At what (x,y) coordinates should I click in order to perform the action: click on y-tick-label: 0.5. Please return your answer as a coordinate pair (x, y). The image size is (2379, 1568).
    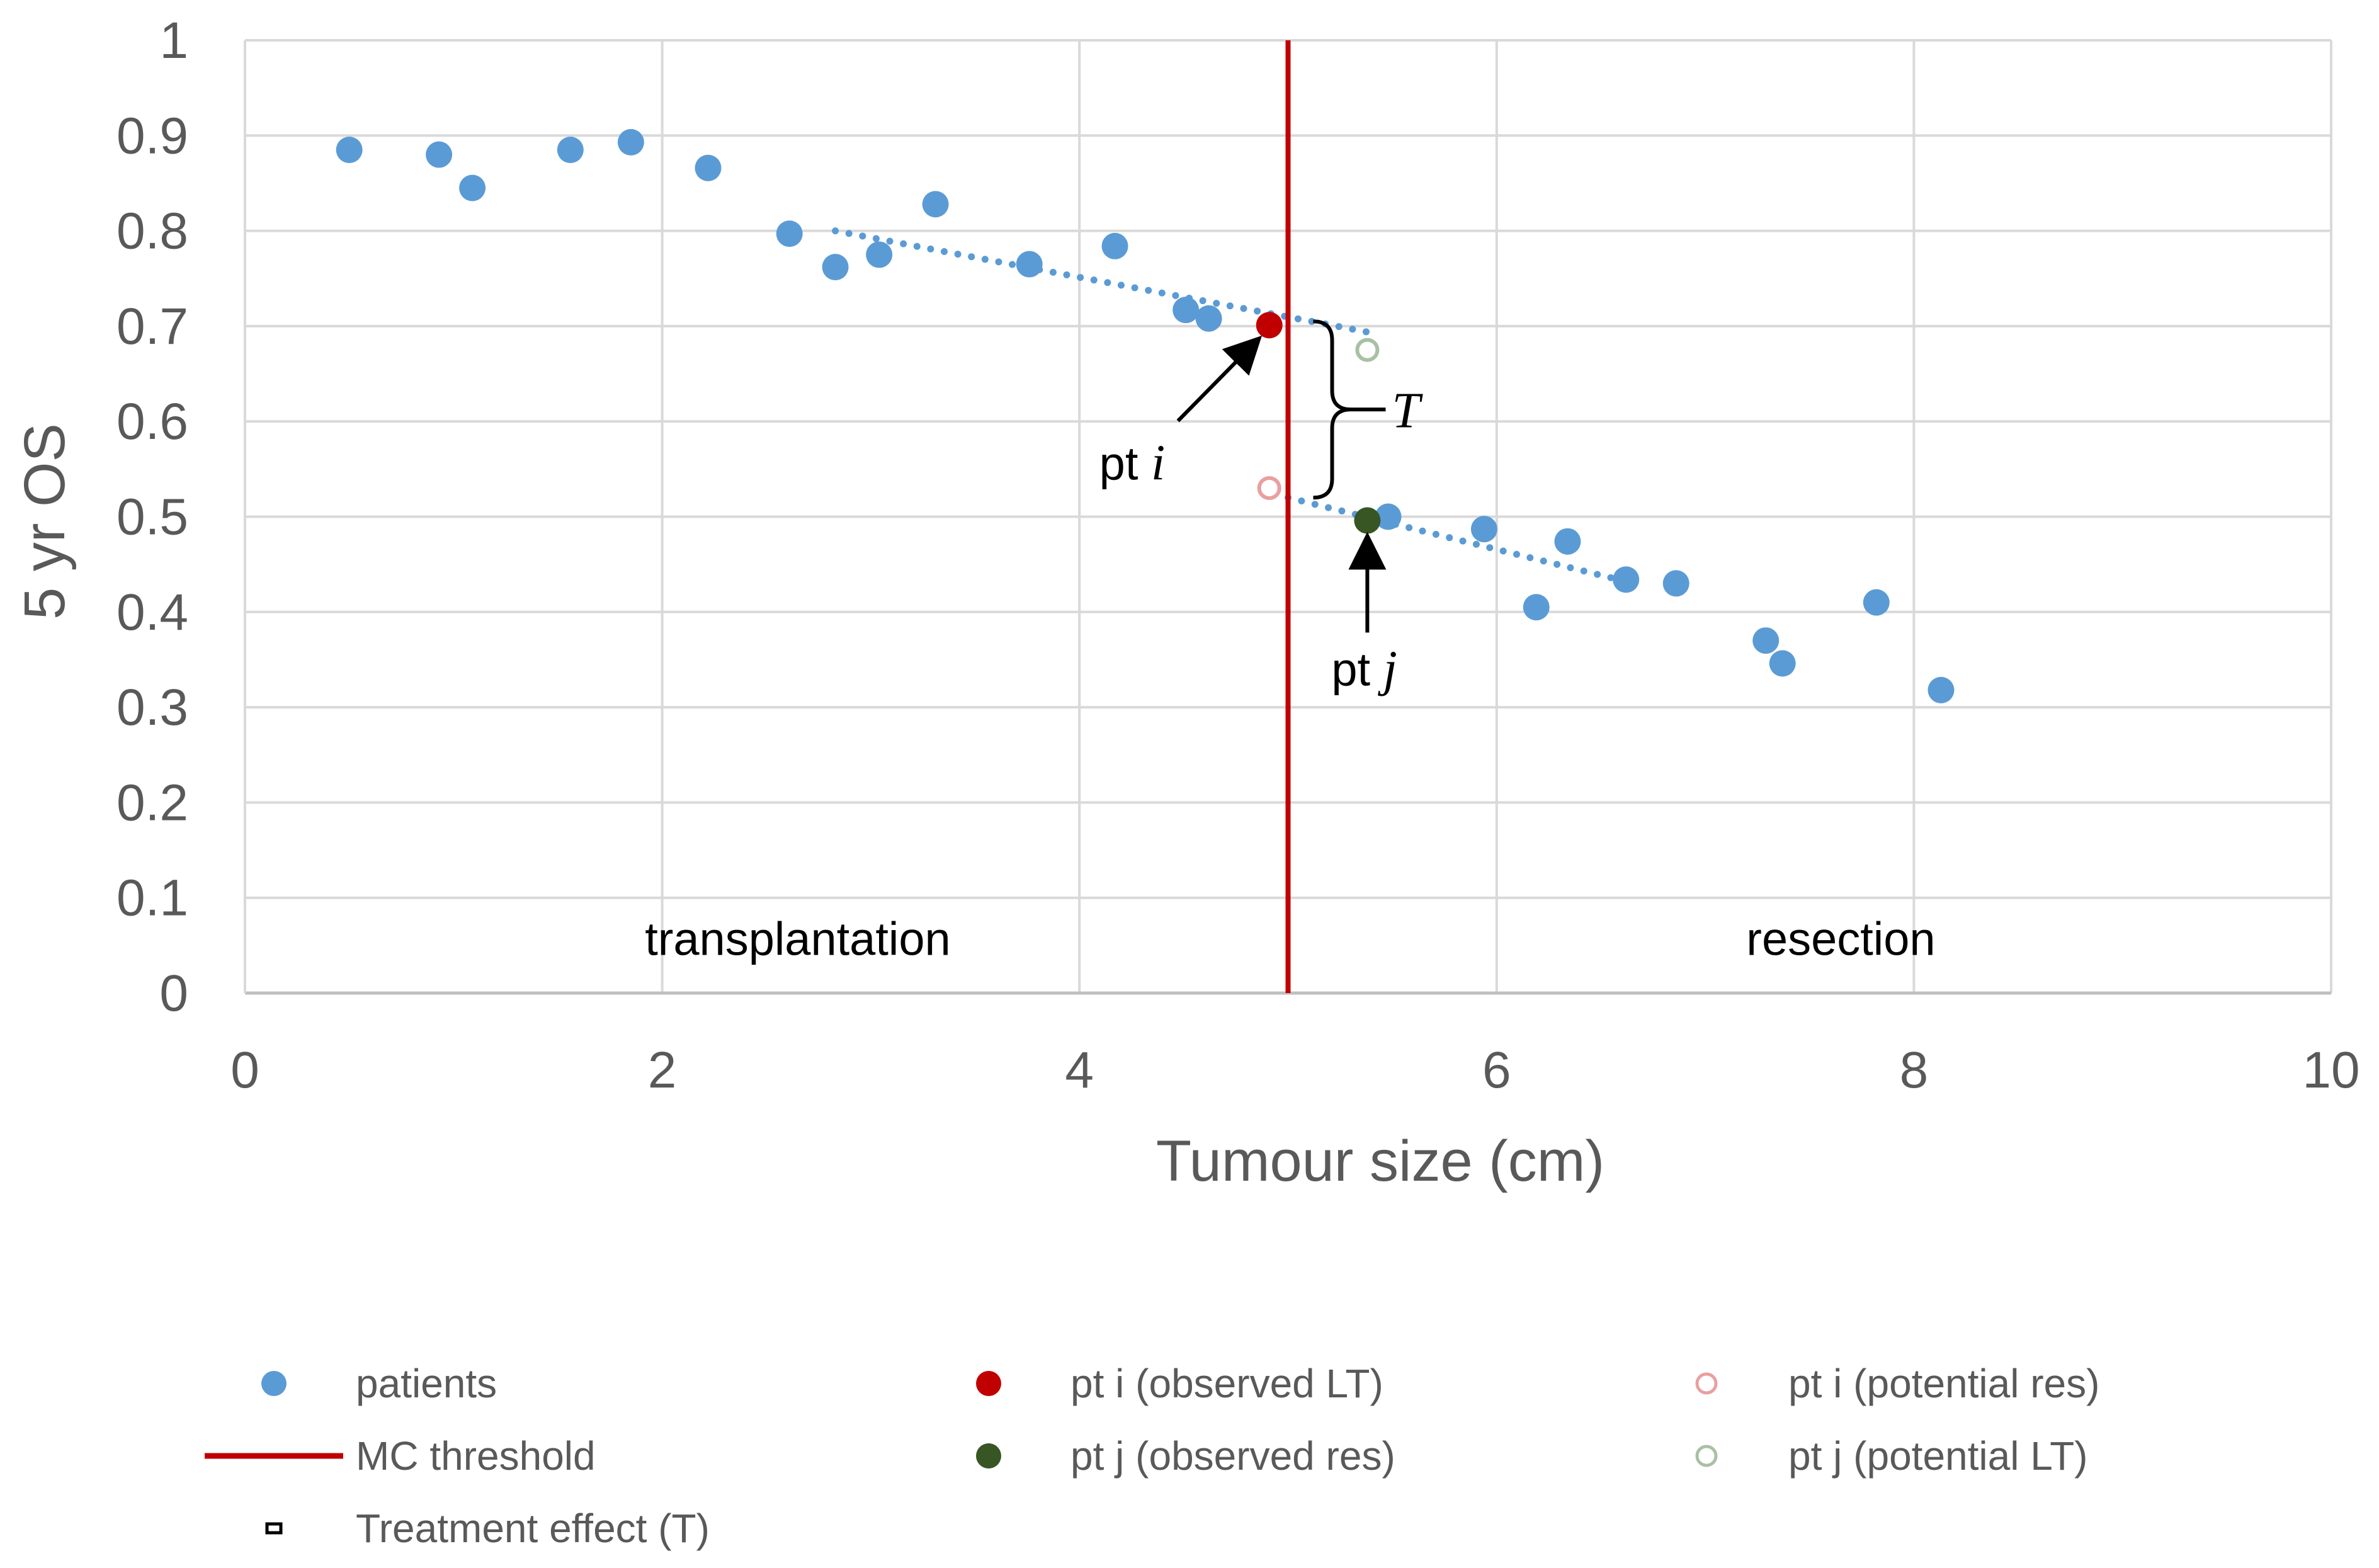
    Looking at the image, I should click on (152, 517).